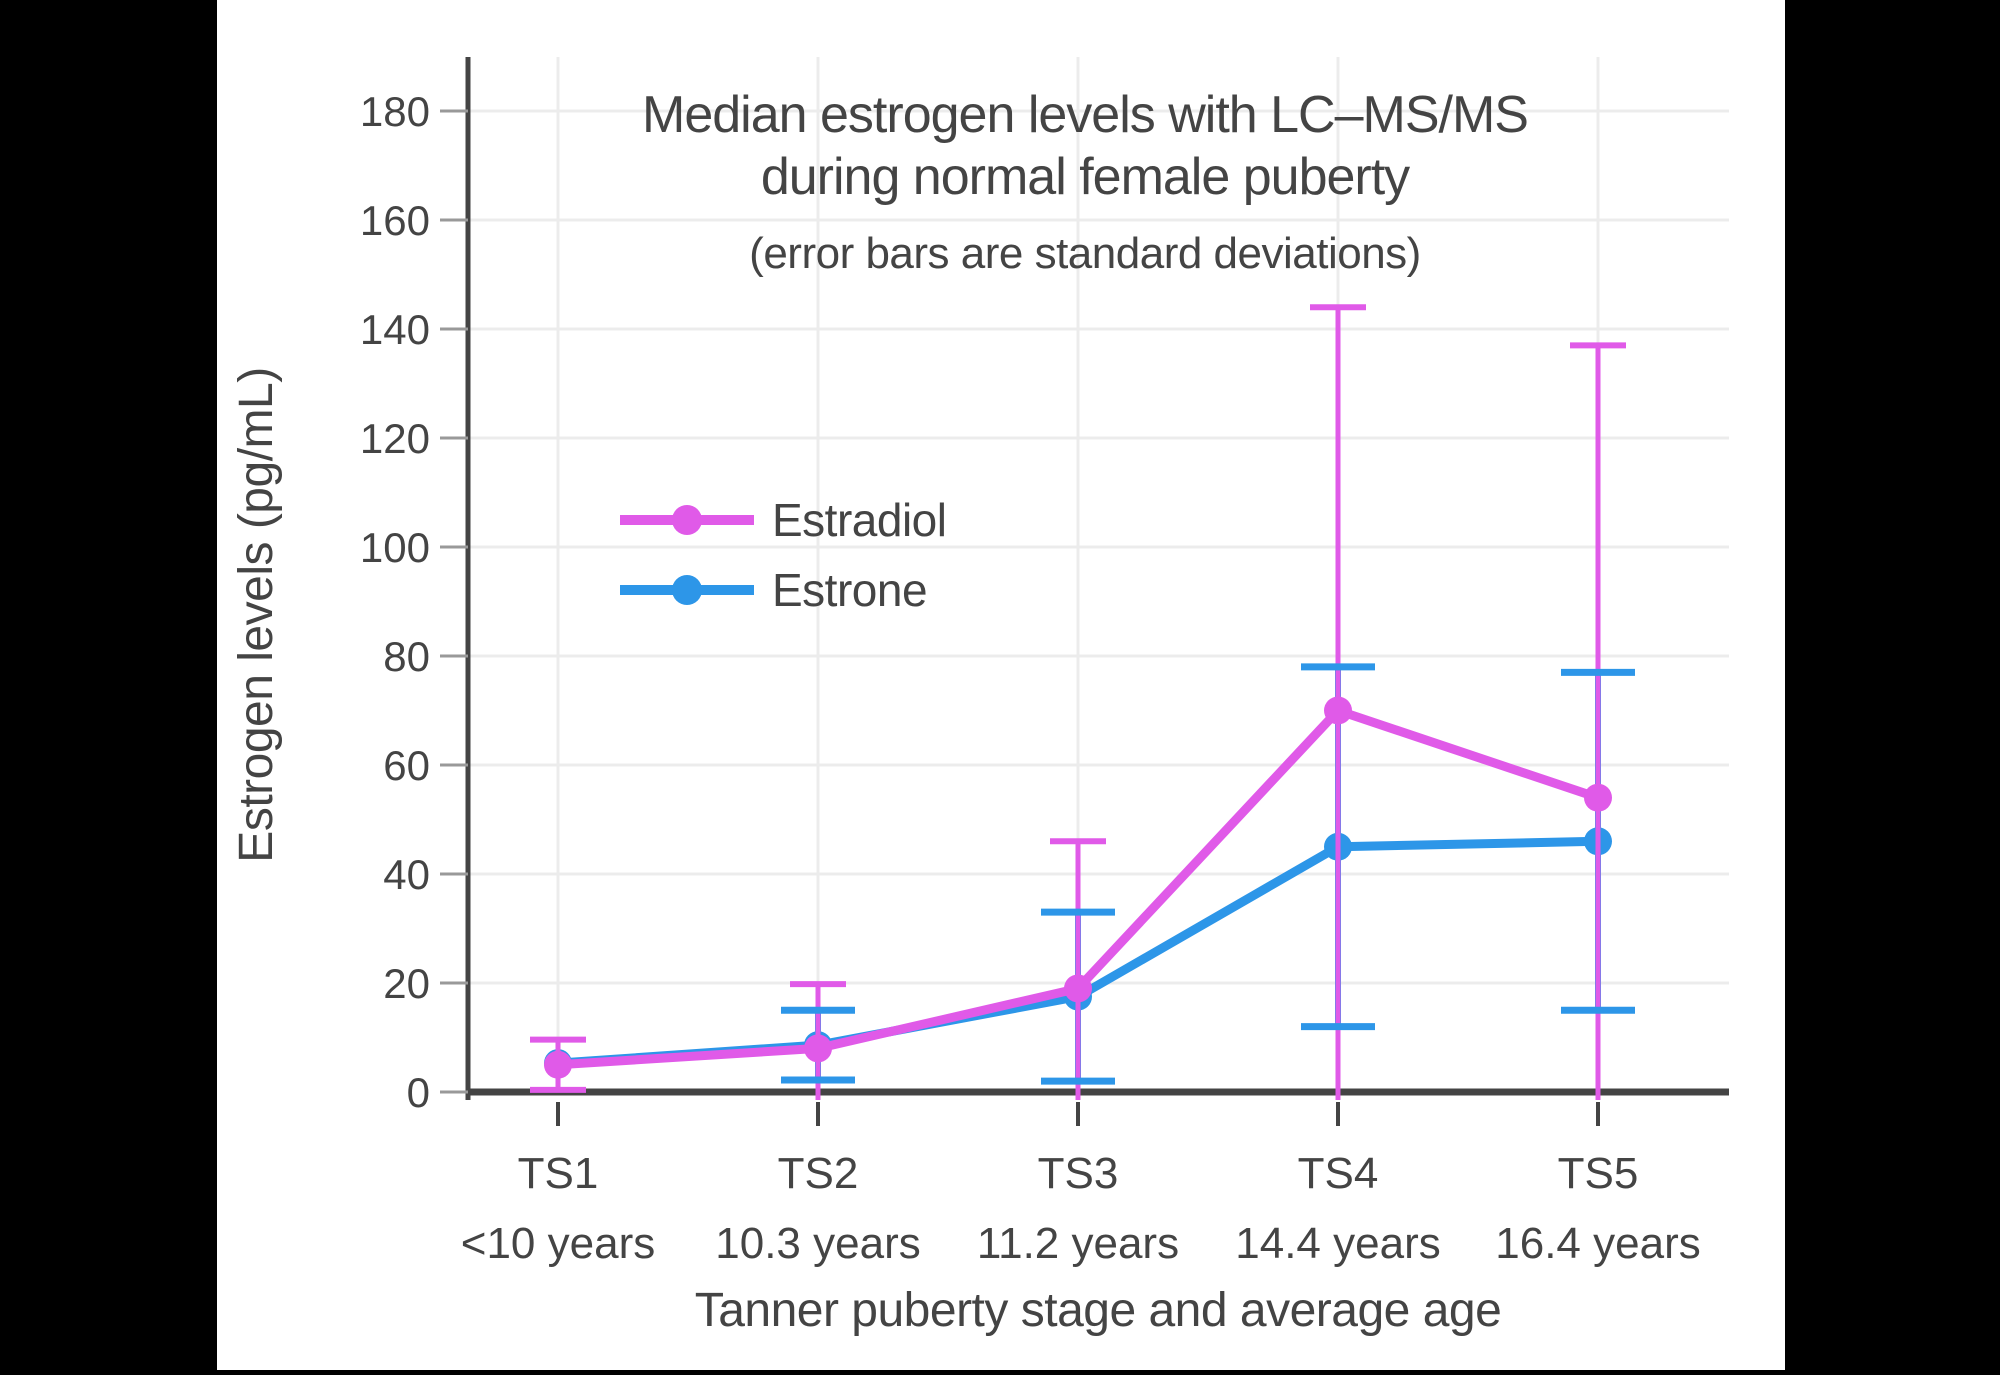 The image size is (2000, 1375). What do you see at coordinates (558, 1243) in the screenshot?
I see `x-age-label-TS1: <10 years` at bounding box center [558, 1243].